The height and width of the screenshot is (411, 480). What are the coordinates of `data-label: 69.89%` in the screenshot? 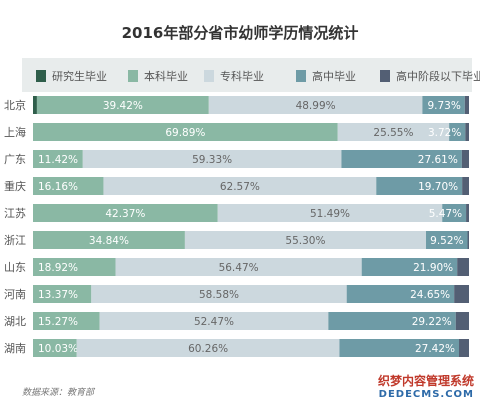 It's located at (185, 133).